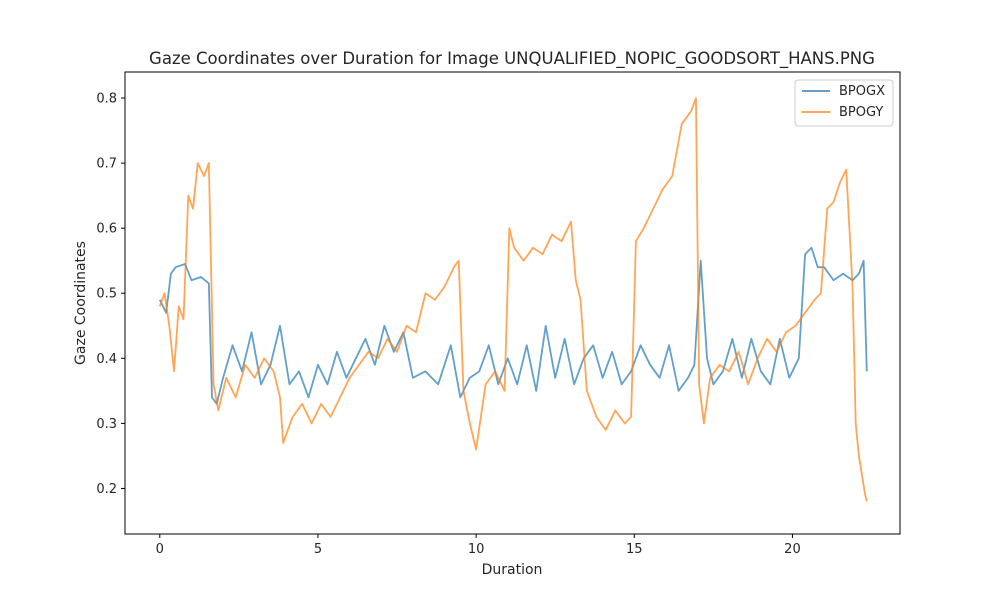 Image resolution: width=1000 pixels, height=600 pixels. I want to click on legend: BPOGX BPOGY, so click(844, 103).